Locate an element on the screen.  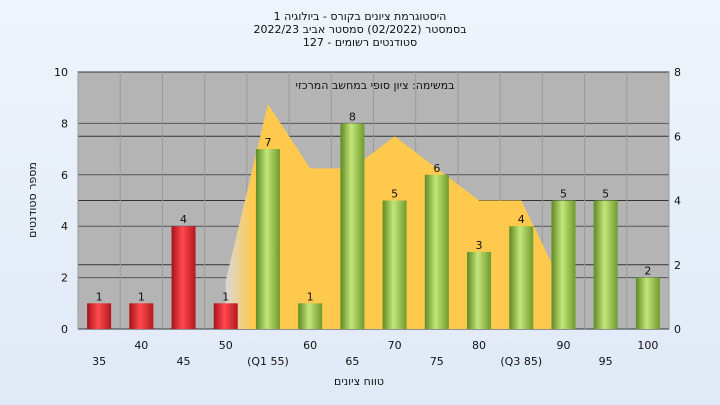
y-tick-label: 8 is located at coordinates (64, 123).